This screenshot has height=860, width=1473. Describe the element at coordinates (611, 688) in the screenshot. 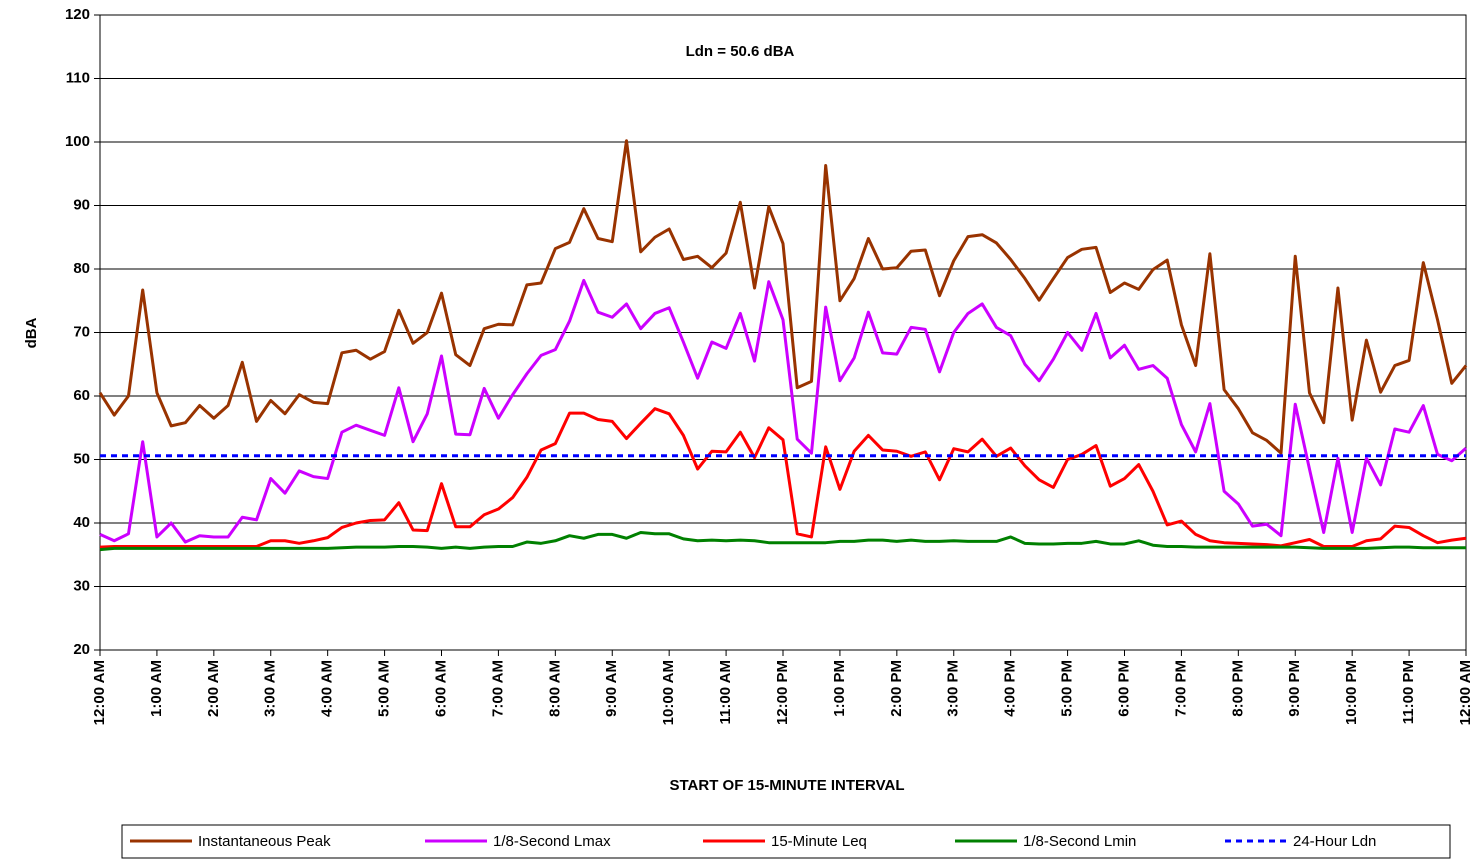

I see `x-tick-label: 9:00 AM` at that location.